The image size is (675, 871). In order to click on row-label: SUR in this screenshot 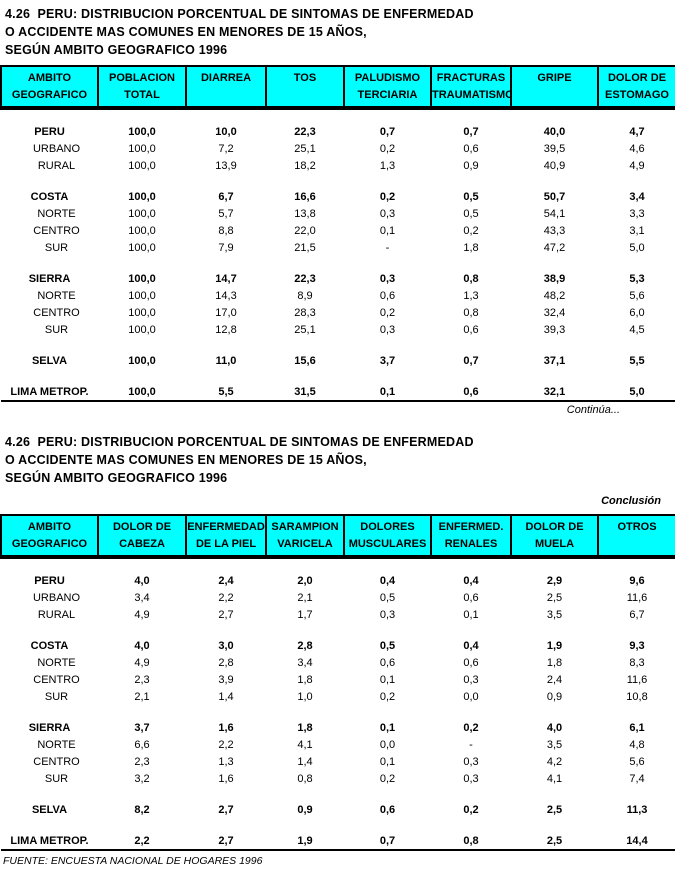, I will do `click(56, 696)`.